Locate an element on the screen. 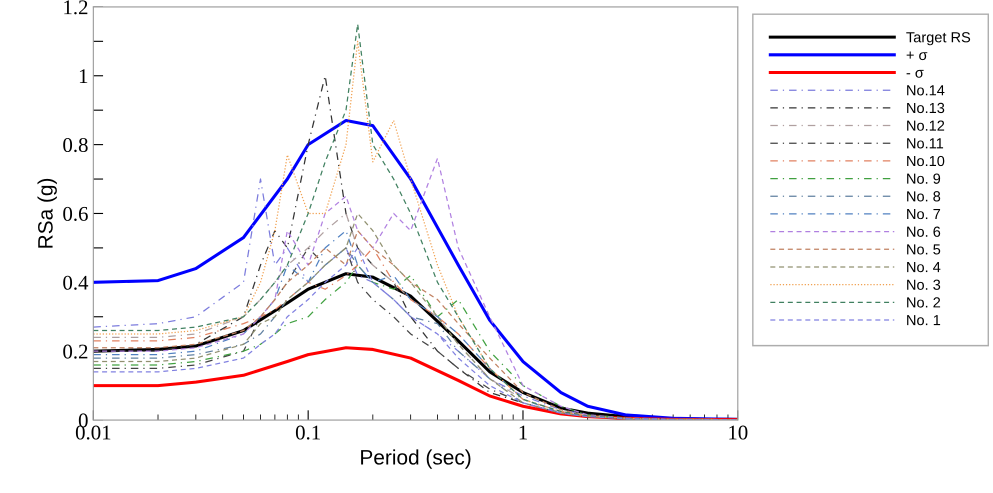  text: No. 9 is located at coordinates (923, 179).